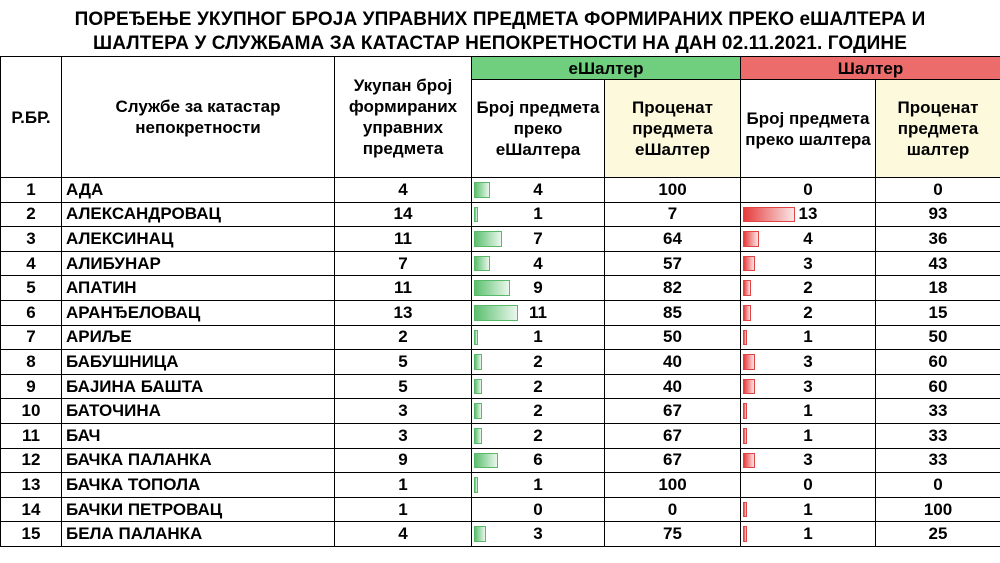  I want to click on row-number: 4, so click(31, 263).